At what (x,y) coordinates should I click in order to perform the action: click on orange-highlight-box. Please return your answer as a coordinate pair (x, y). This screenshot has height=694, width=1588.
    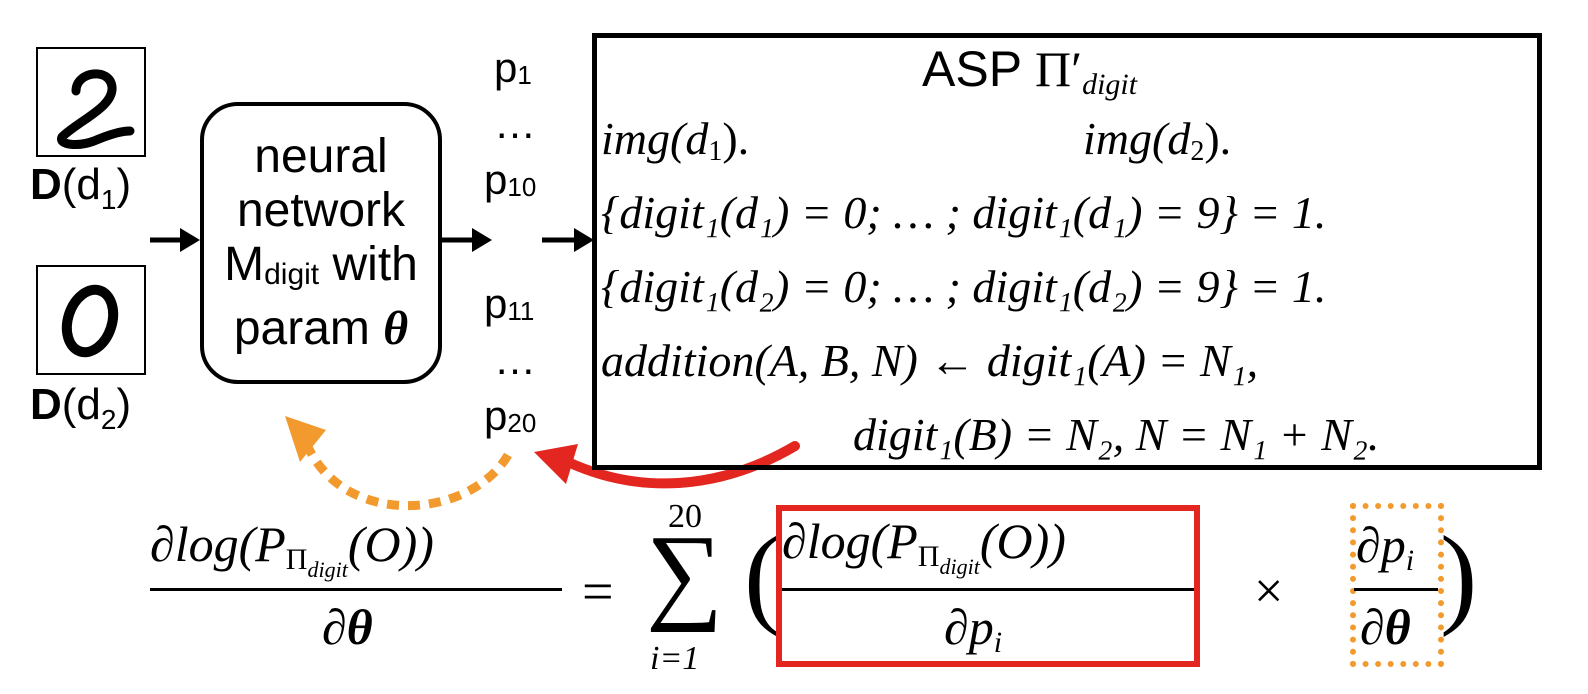
    Looking at the image, I should click on (1397, 585).